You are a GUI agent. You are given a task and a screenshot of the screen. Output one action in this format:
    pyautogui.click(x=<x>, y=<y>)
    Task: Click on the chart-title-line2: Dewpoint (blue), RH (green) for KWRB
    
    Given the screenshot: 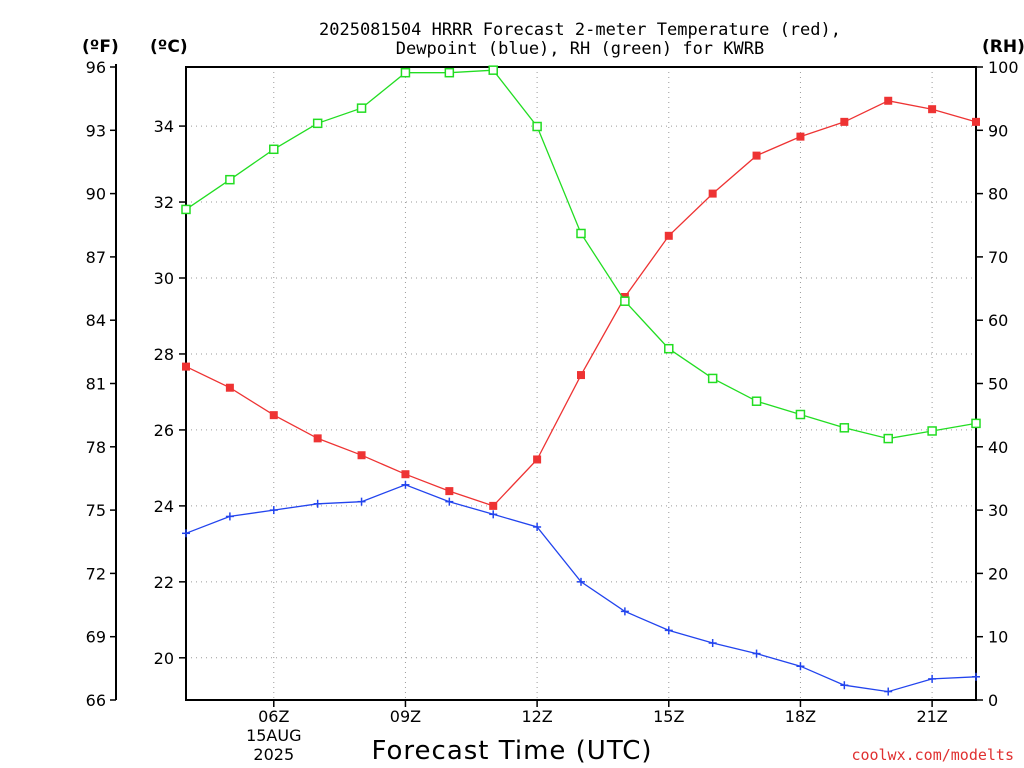 What is the action you would take?
    pyautogui.click(x=580, y=49)
    